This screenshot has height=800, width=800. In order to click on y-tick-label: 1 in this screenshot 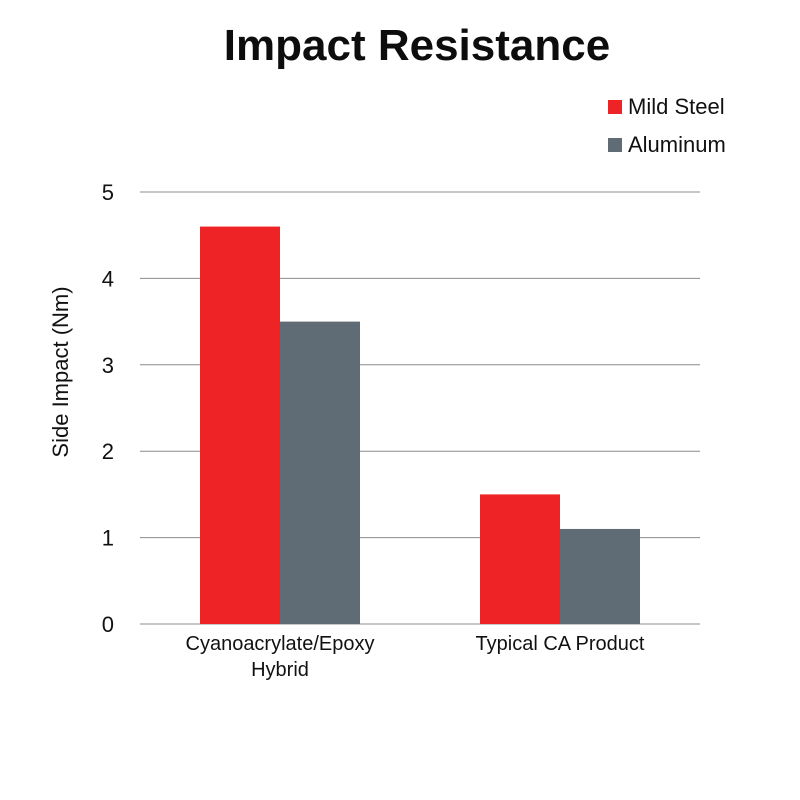, I will do `click(108, 538)`.